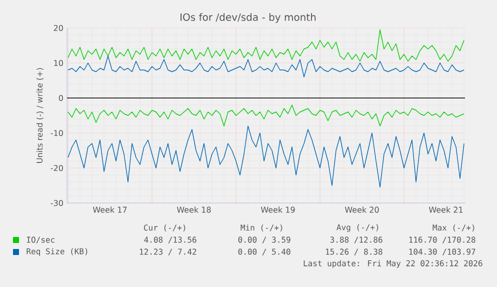 The image size is (497, 287). Describe the element at coordinates (58, 28) in the screenshot. I see `y-tick-label: 20` at that location.